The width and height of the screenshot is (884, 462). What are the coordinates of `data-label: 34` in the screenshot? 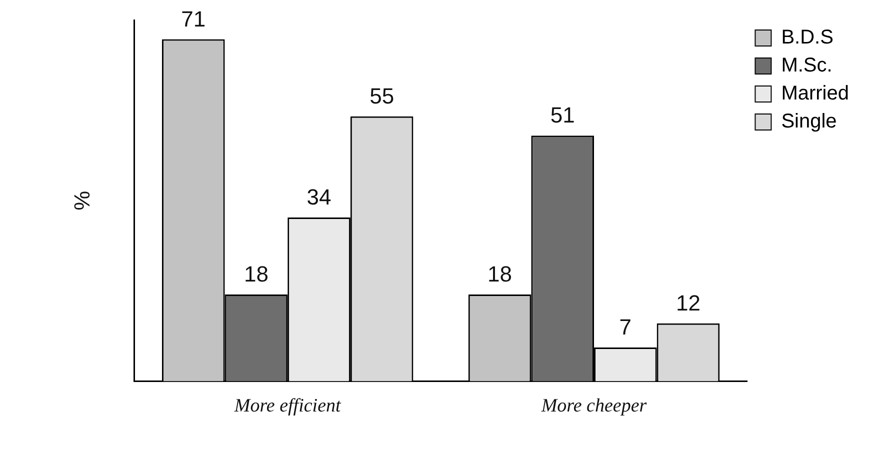 It's located at (319, 197).